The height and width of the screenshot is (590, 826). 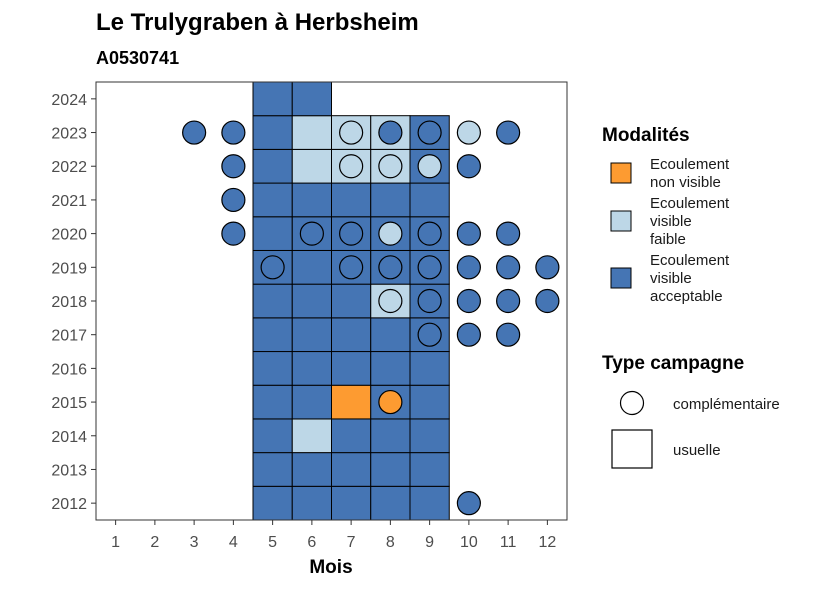 What do you see at coordinates (333, 535) in the screenshot?
I see `x-axis: 1 2 3 4 5 6 7 8 9 10 11 12` at bounding box center [333, 535].